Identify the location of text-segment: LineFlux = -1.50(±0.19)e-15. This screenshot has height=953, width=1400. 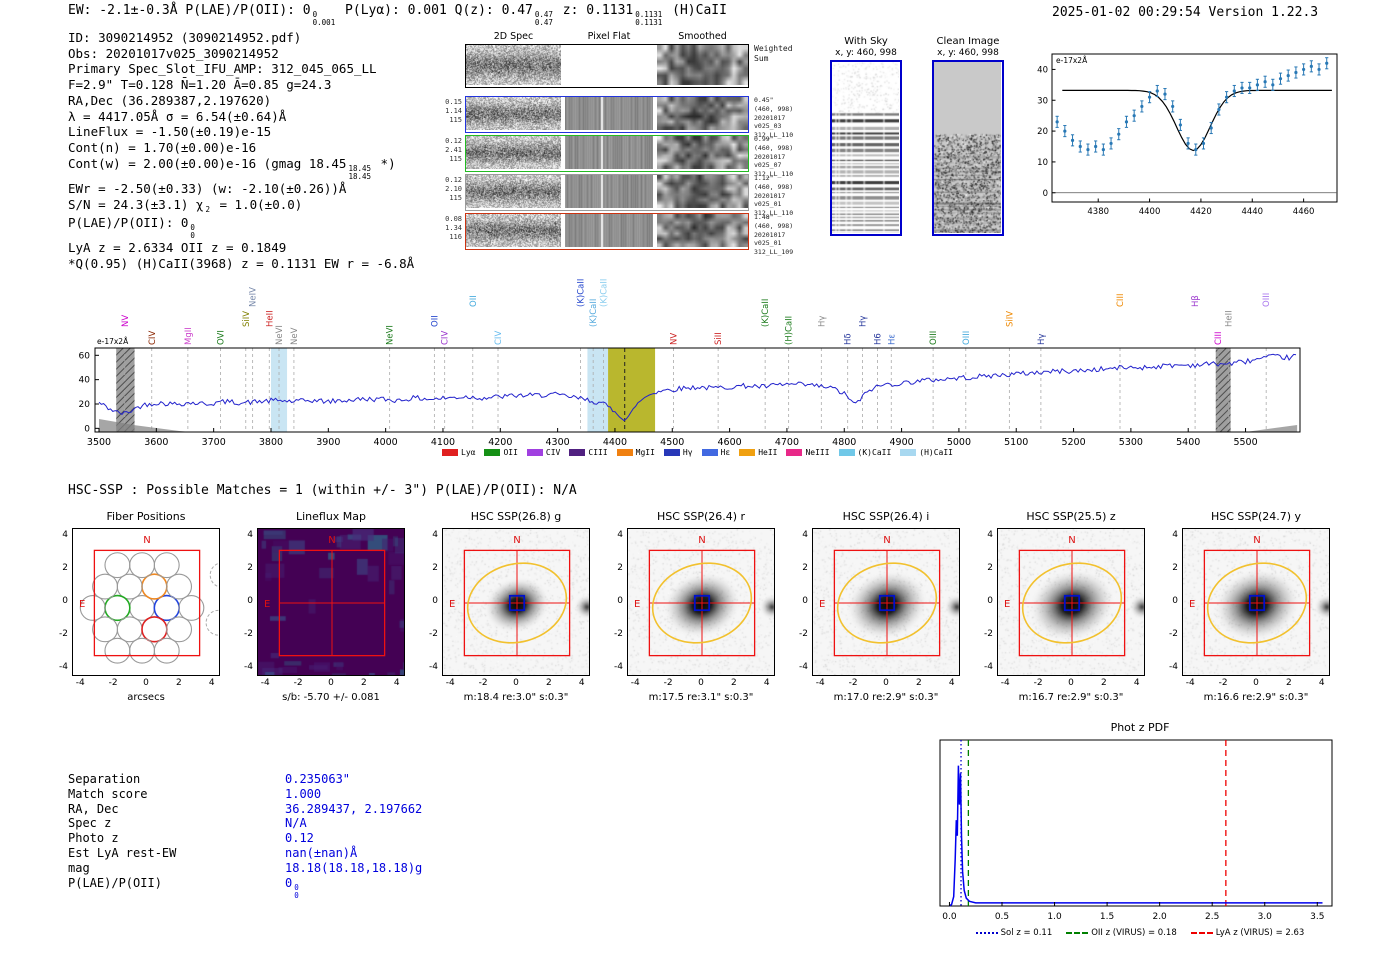
(170, 132).